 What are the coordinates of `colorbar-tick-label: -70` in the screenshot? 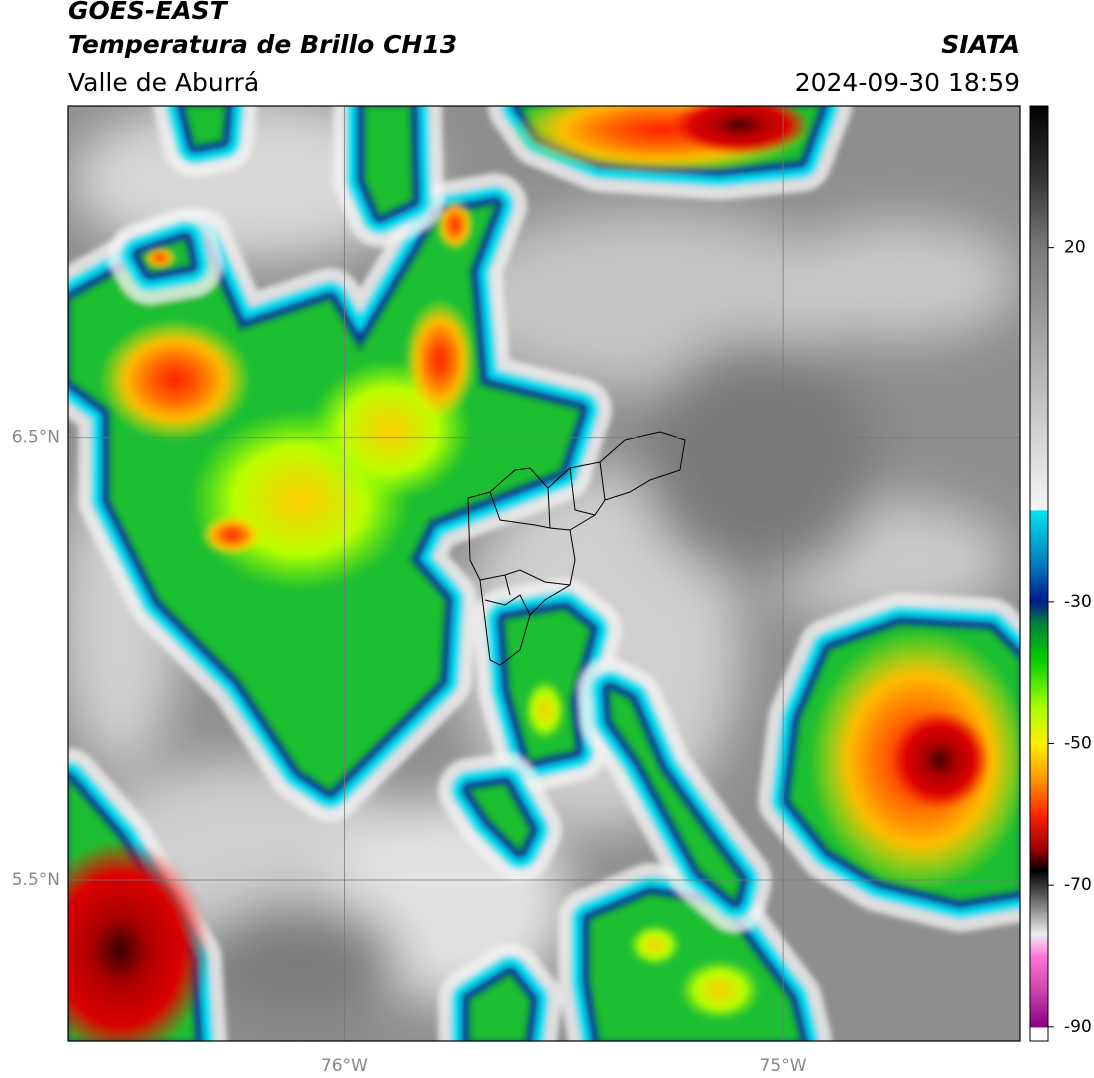 It's located at (1078, 885).